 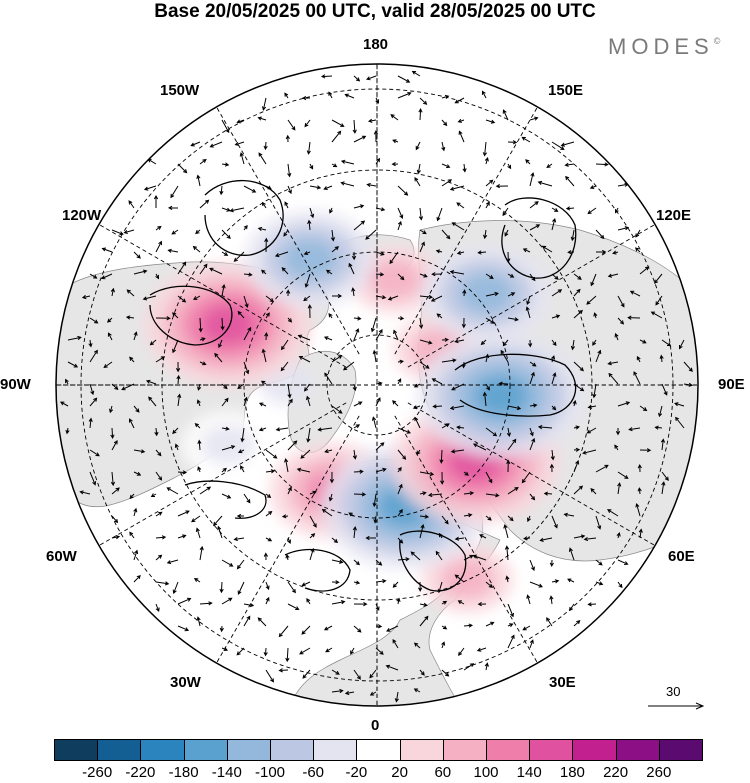 What do you see at coordinates (433, 561) in the screenshot?
I see `contour-line` at bounding box center [433, 561].